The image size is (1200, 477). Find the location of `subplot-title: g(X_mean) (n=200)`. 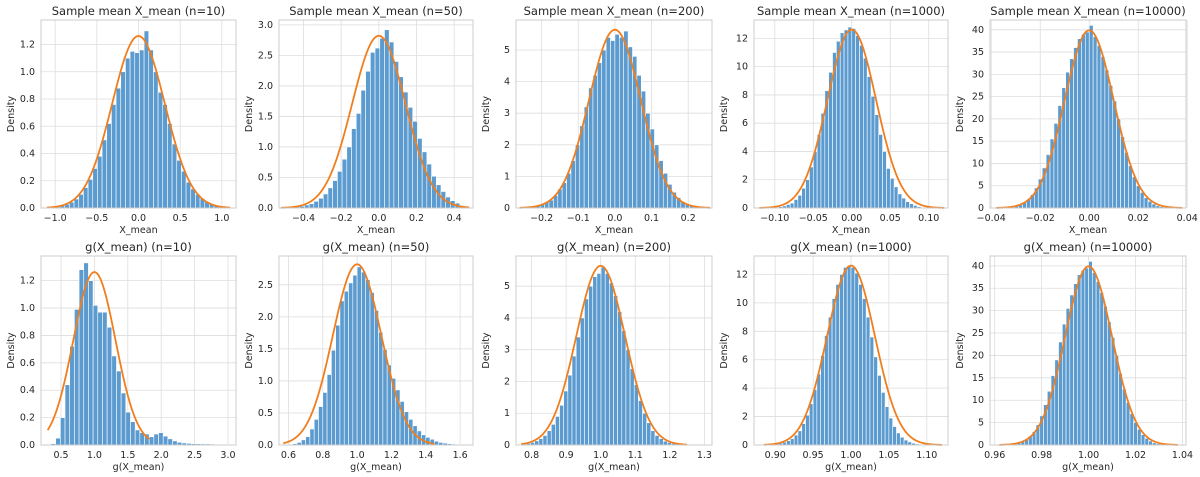

subplot-title: g(X_mean) (n=200) is located at coordinates (614, 247).